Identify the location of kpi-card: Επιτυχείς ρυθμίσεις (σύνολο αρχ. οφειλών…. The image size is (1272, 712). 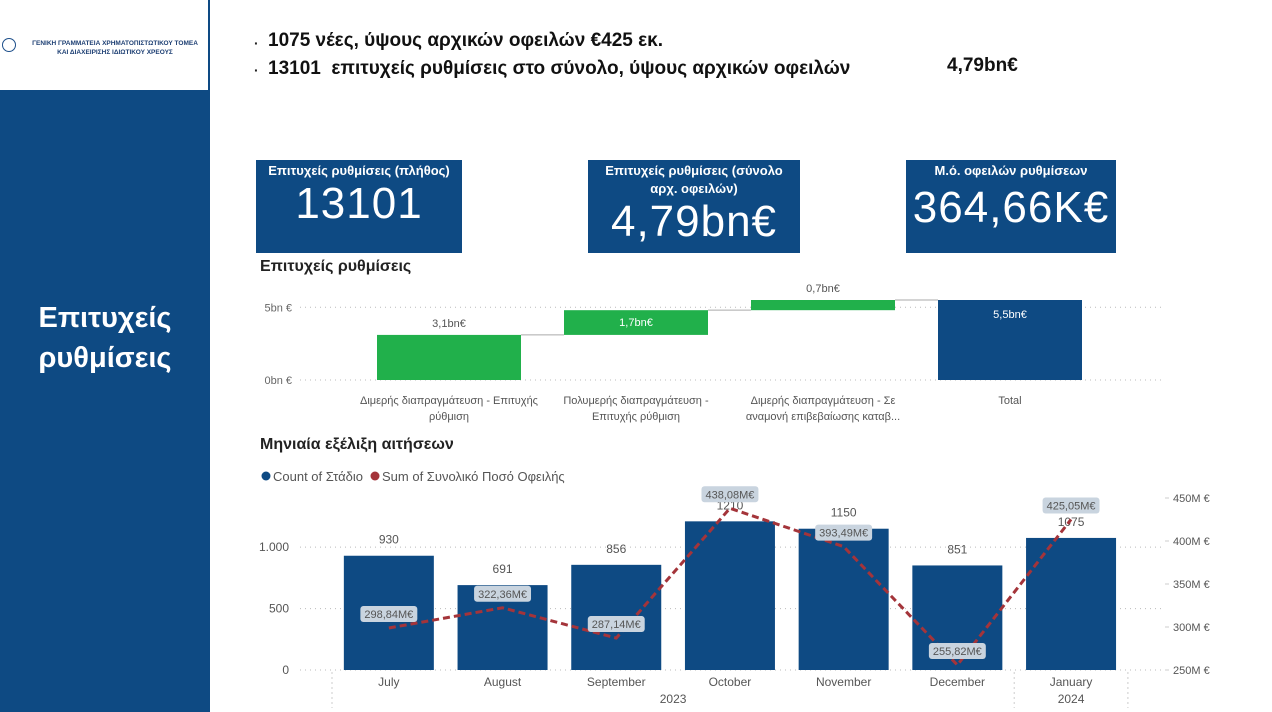
(694, 206).